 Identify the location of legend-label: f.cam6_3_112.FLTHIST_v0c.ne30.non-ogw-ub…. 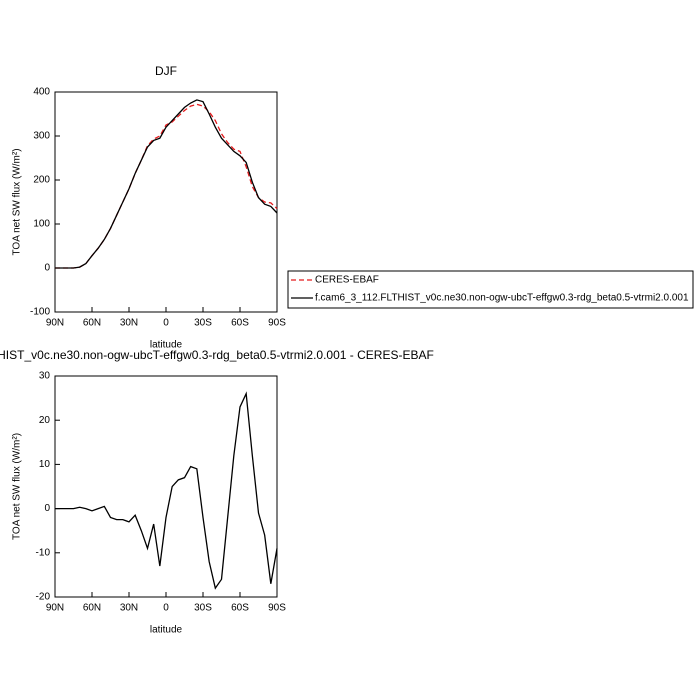
(502, 298).